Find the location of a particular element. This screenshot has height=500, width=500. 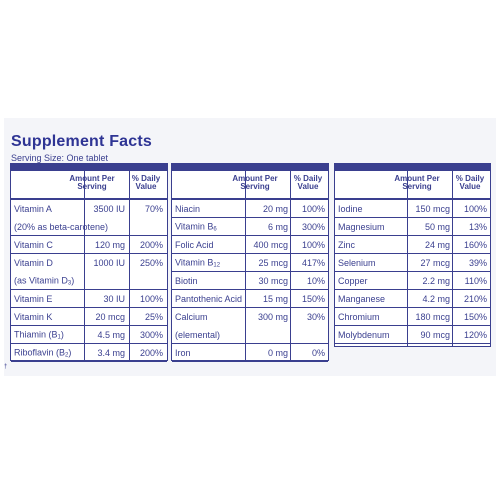

nutrient-name: Vitamin E is located at coordinates (33, 299).